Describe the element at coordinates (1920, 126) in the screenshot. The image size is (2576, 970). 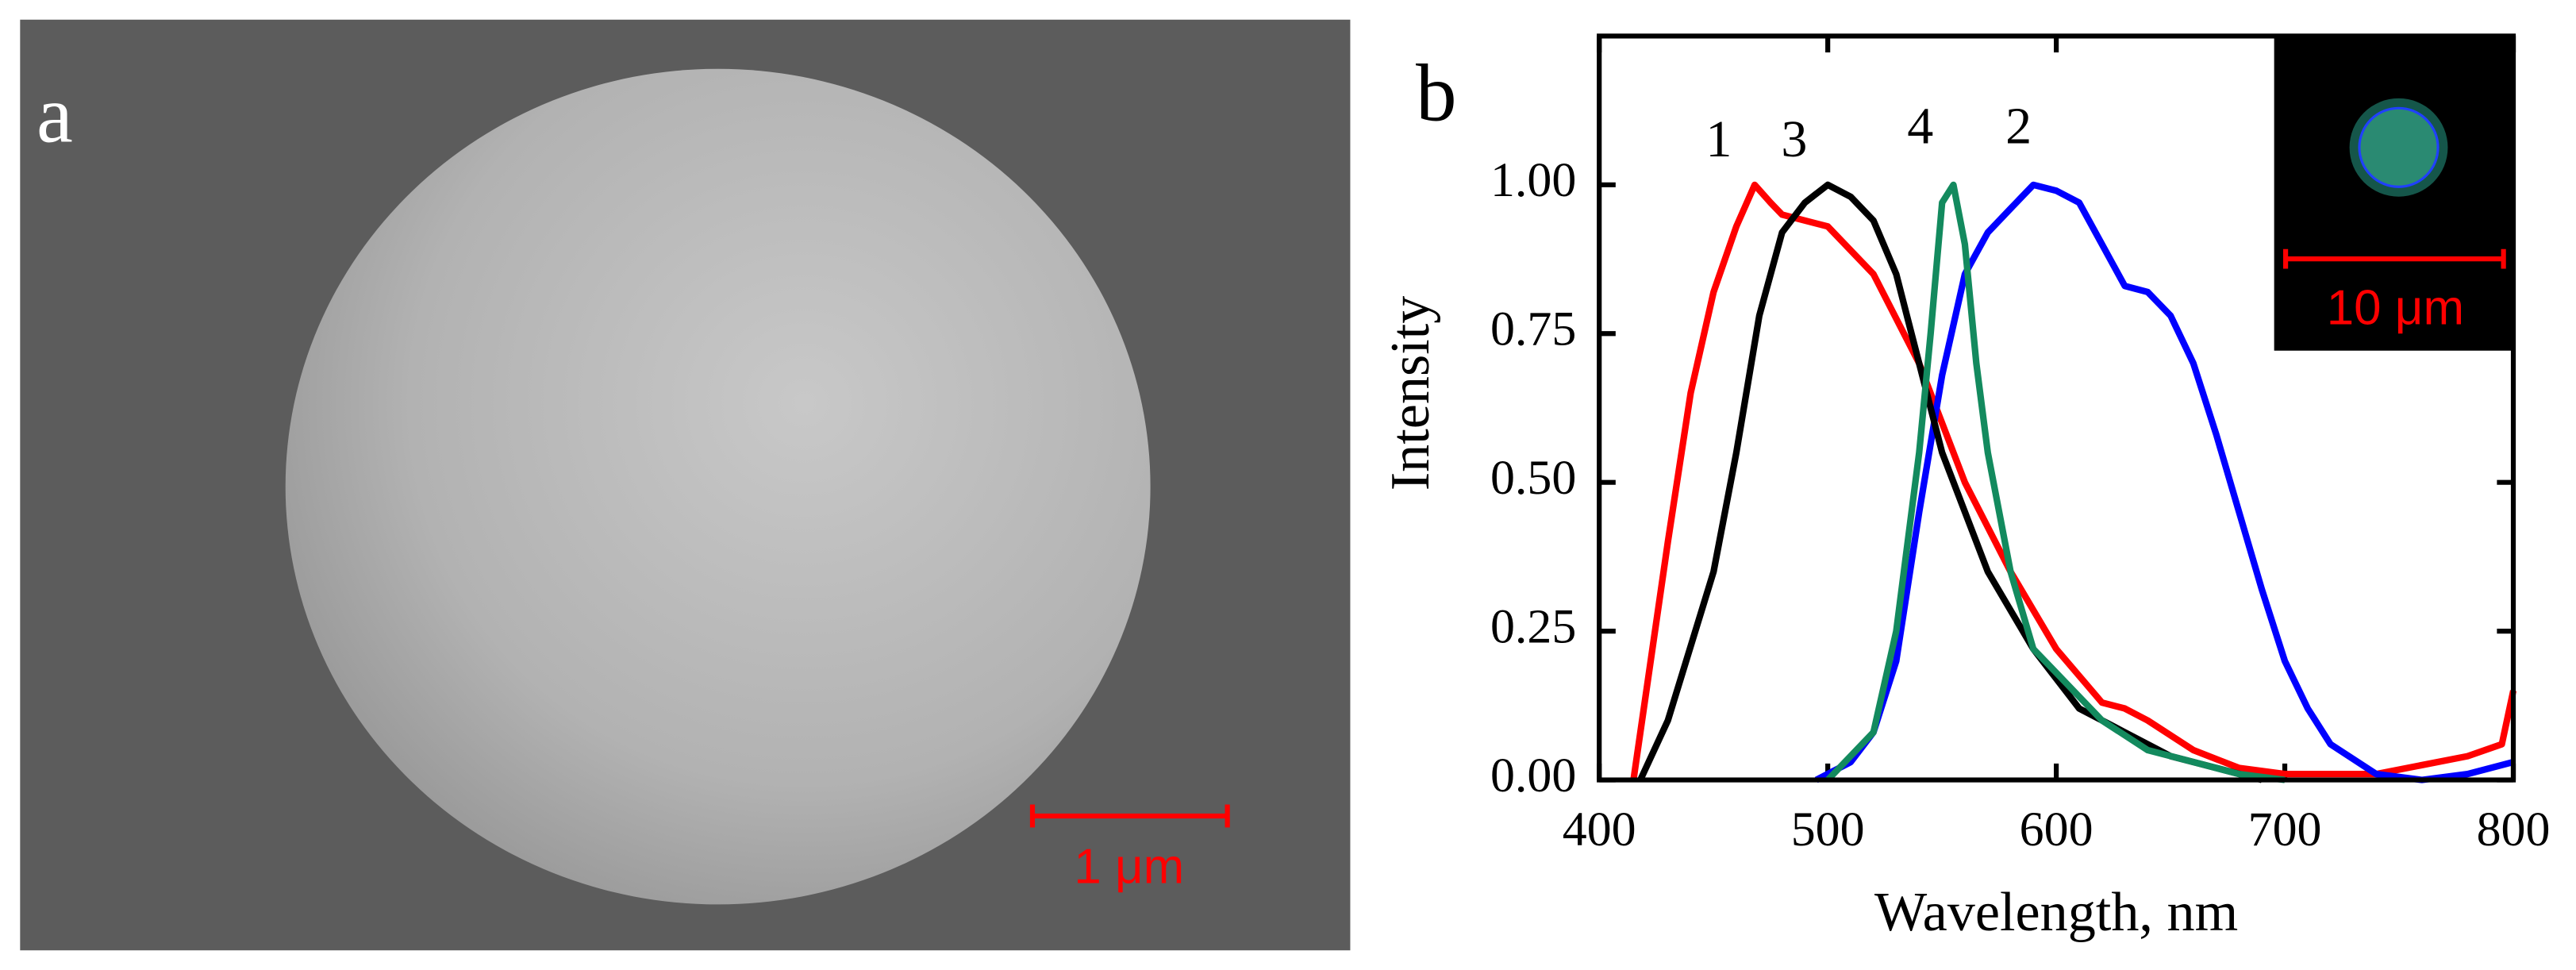
I see `series-label: 4` at that location.